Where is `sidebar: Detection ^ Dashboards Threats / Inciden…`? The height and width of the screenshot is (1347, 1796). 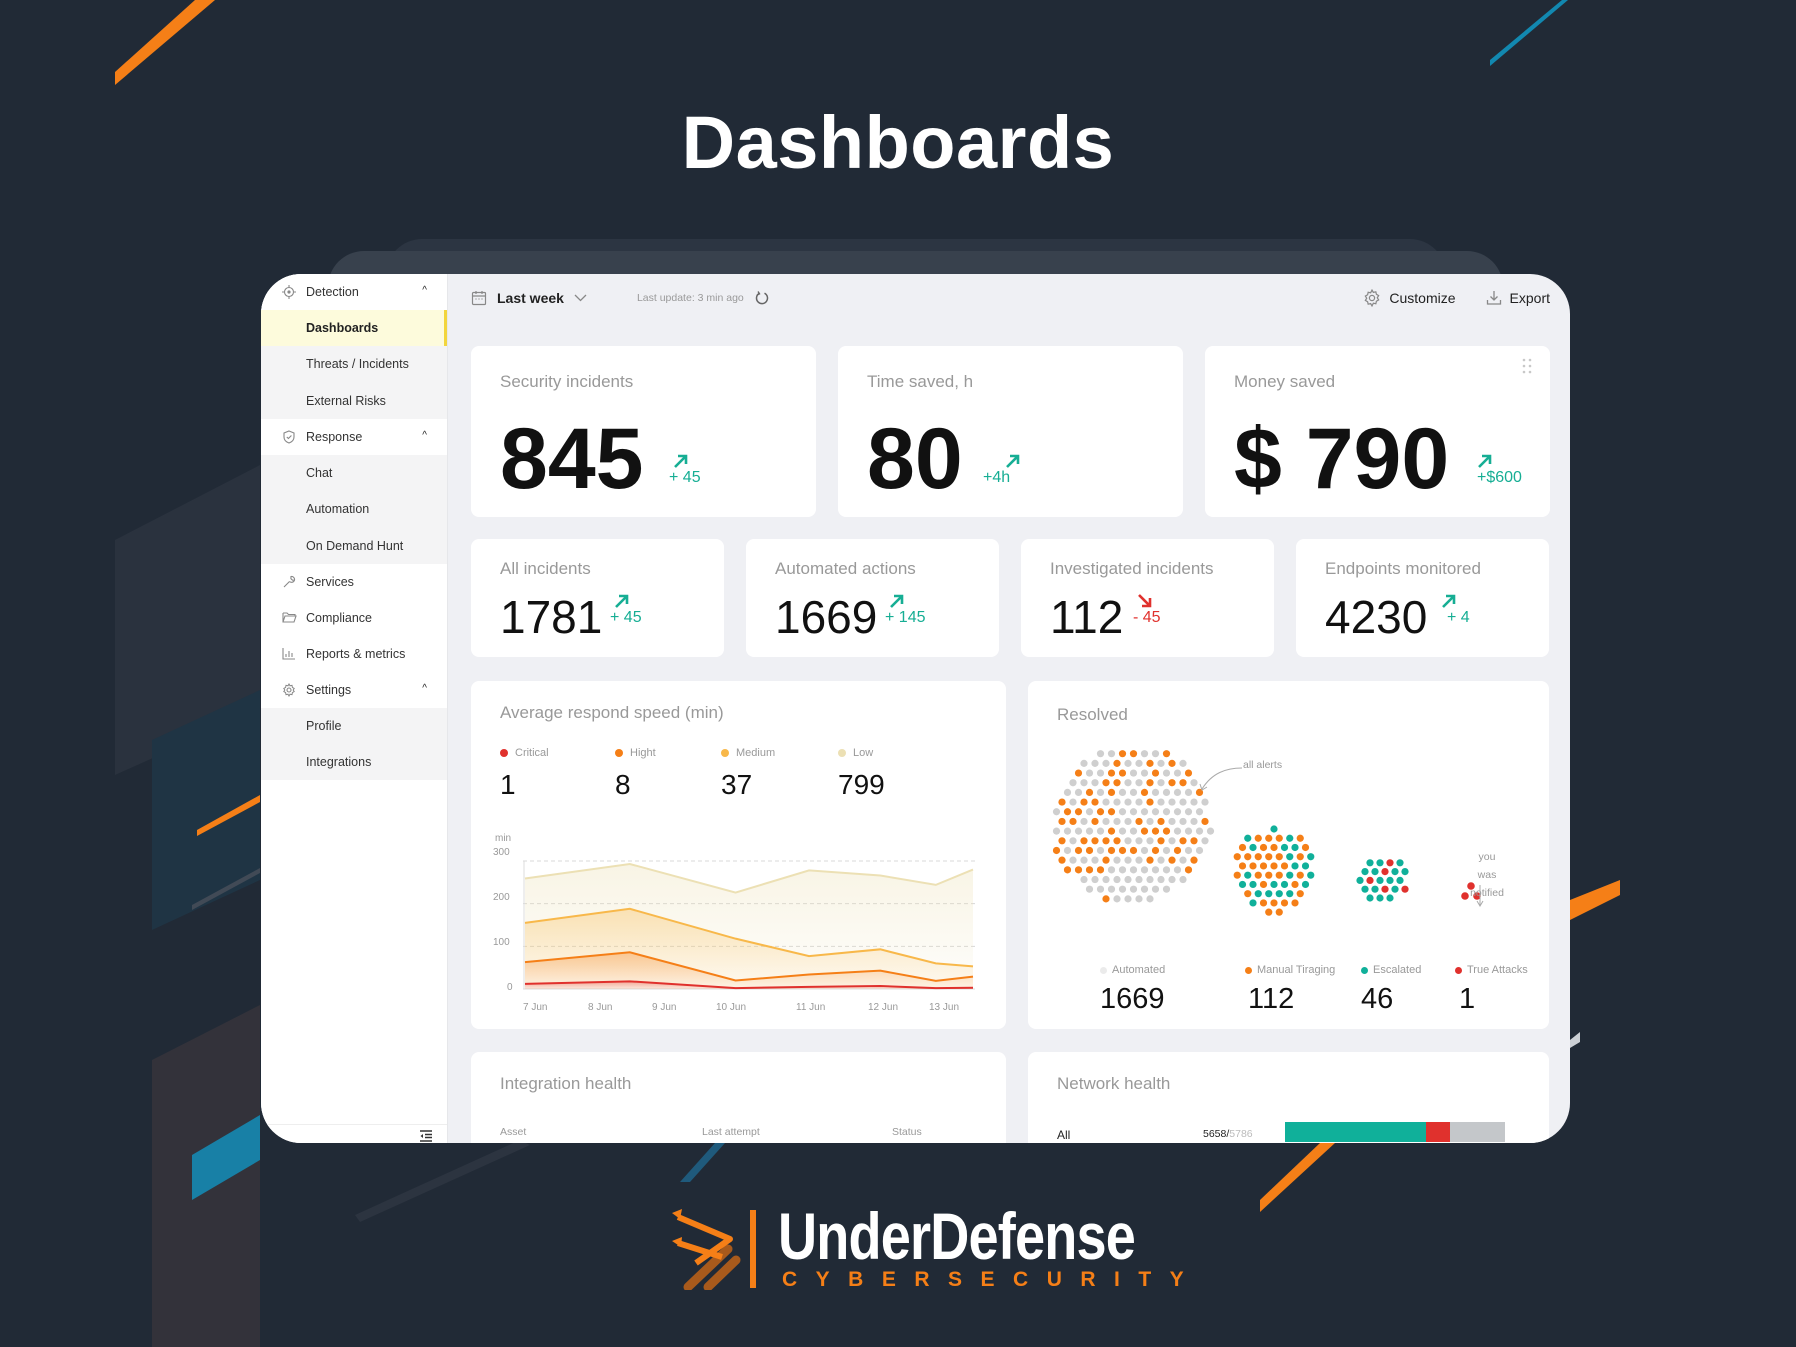
sidebar: Detection ^ Dashboards Threats / Inciden… is located at coordinates (354, 708).